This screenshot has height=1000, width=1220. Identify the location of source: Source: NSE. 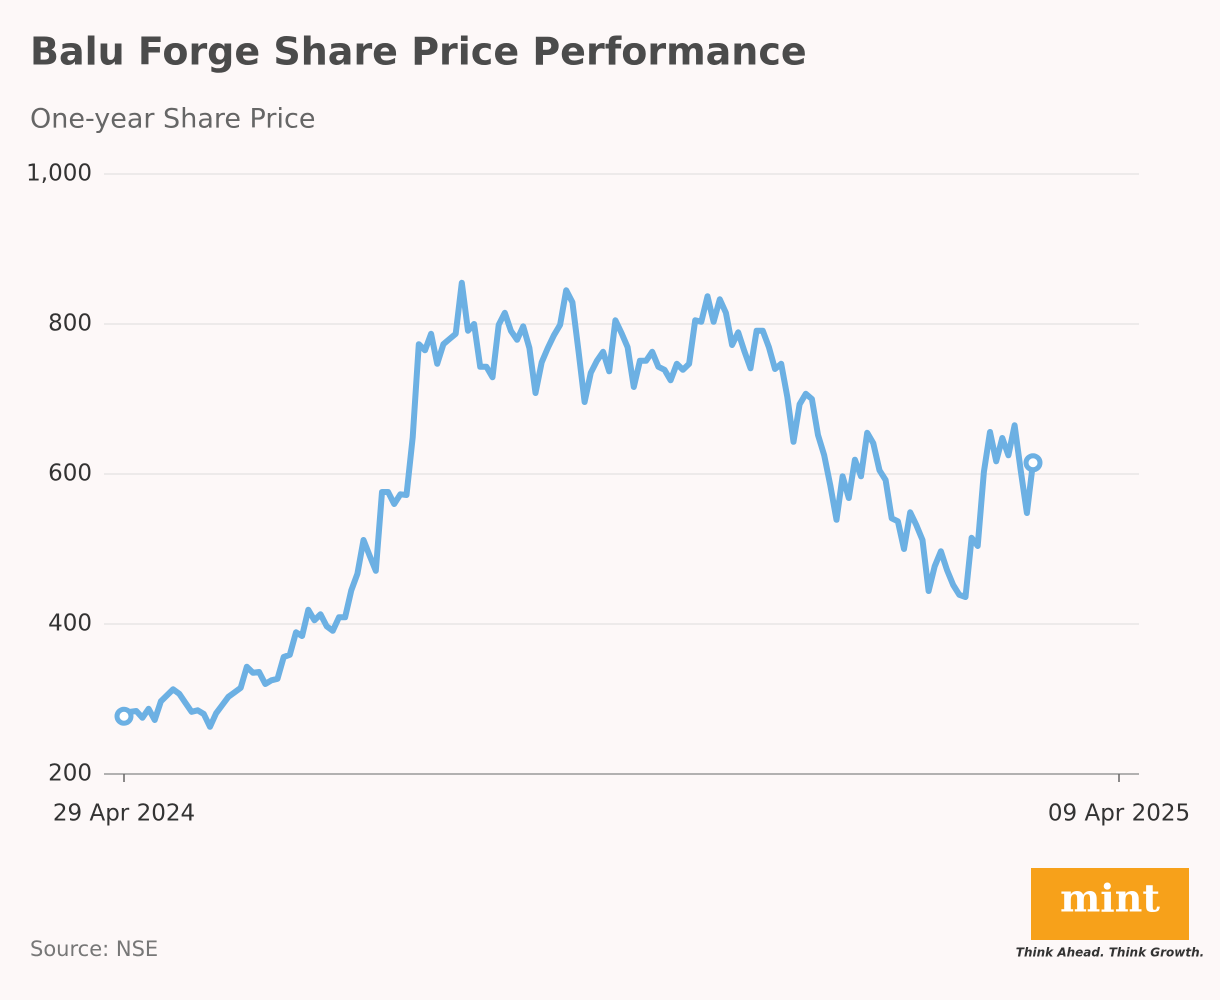
(94, 949).